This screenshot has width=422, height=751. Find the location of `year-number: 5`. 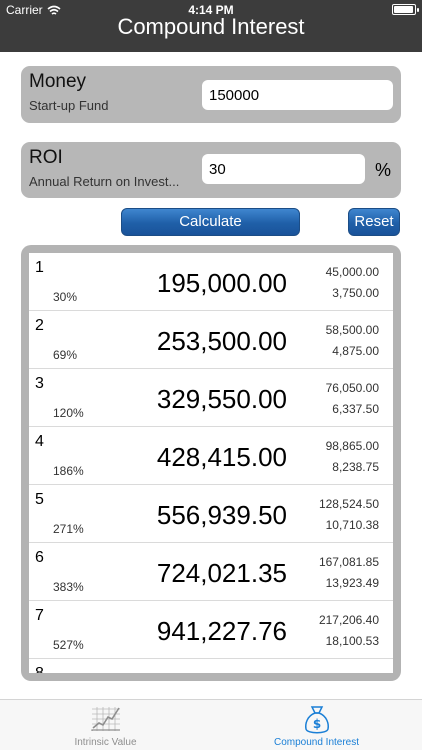

year-number: 5 is located at coordinates (39, 499).